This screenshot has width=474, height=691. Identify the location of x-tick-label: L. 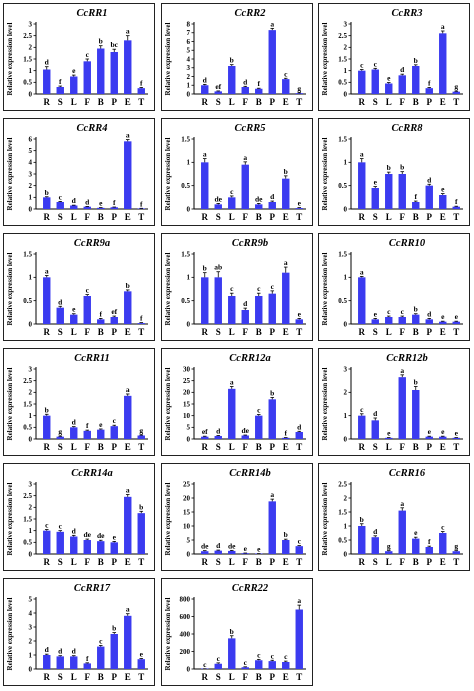
(74, 562).